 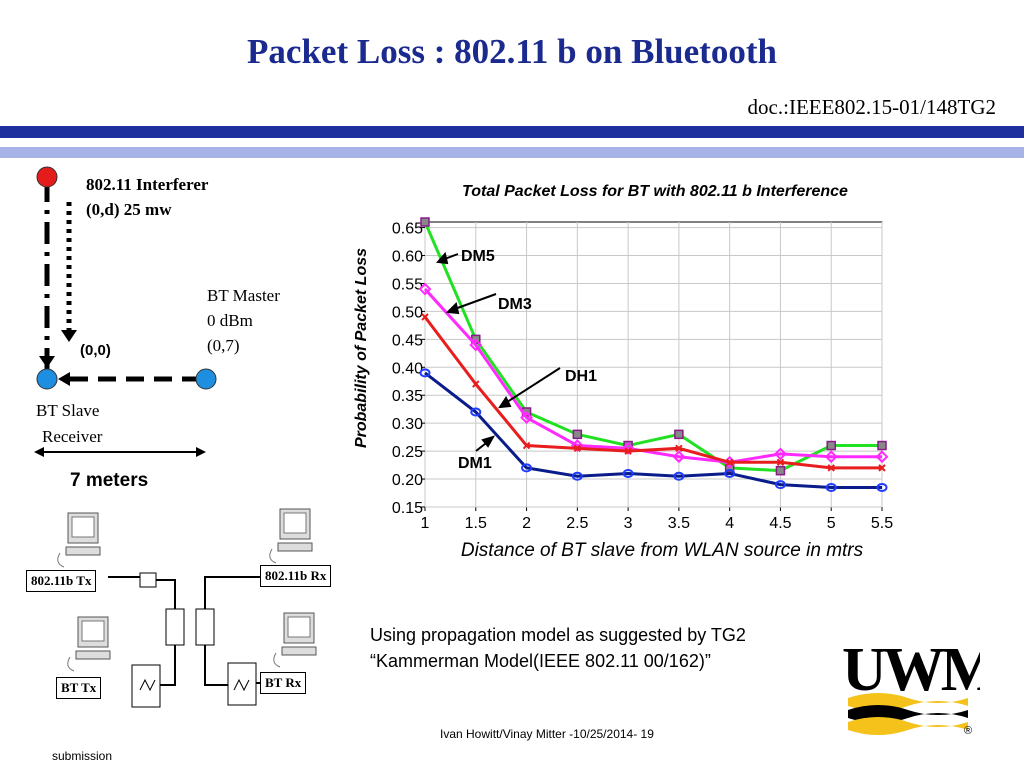 I want to click on slave-arrow-head, so click(x=47, y=362).